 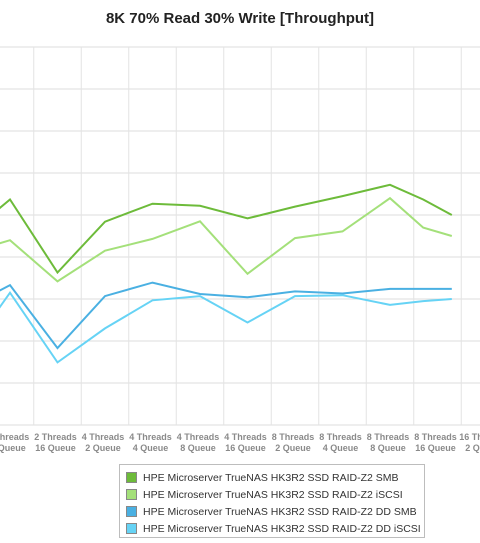 I want to click on x-tick-label: 8 Threads 16 Queue, so click(x=435, y=442).